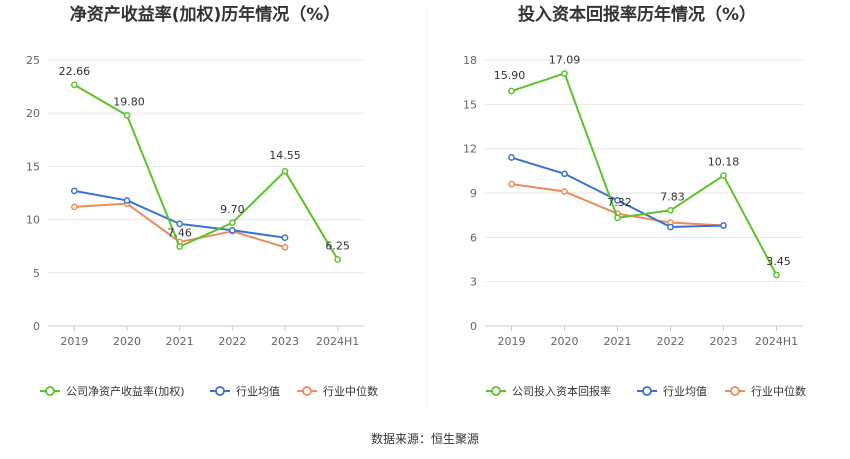  Describe the element at coordinates (337, 246) in the screenshot. I see `data-label: 6.25` at that location.